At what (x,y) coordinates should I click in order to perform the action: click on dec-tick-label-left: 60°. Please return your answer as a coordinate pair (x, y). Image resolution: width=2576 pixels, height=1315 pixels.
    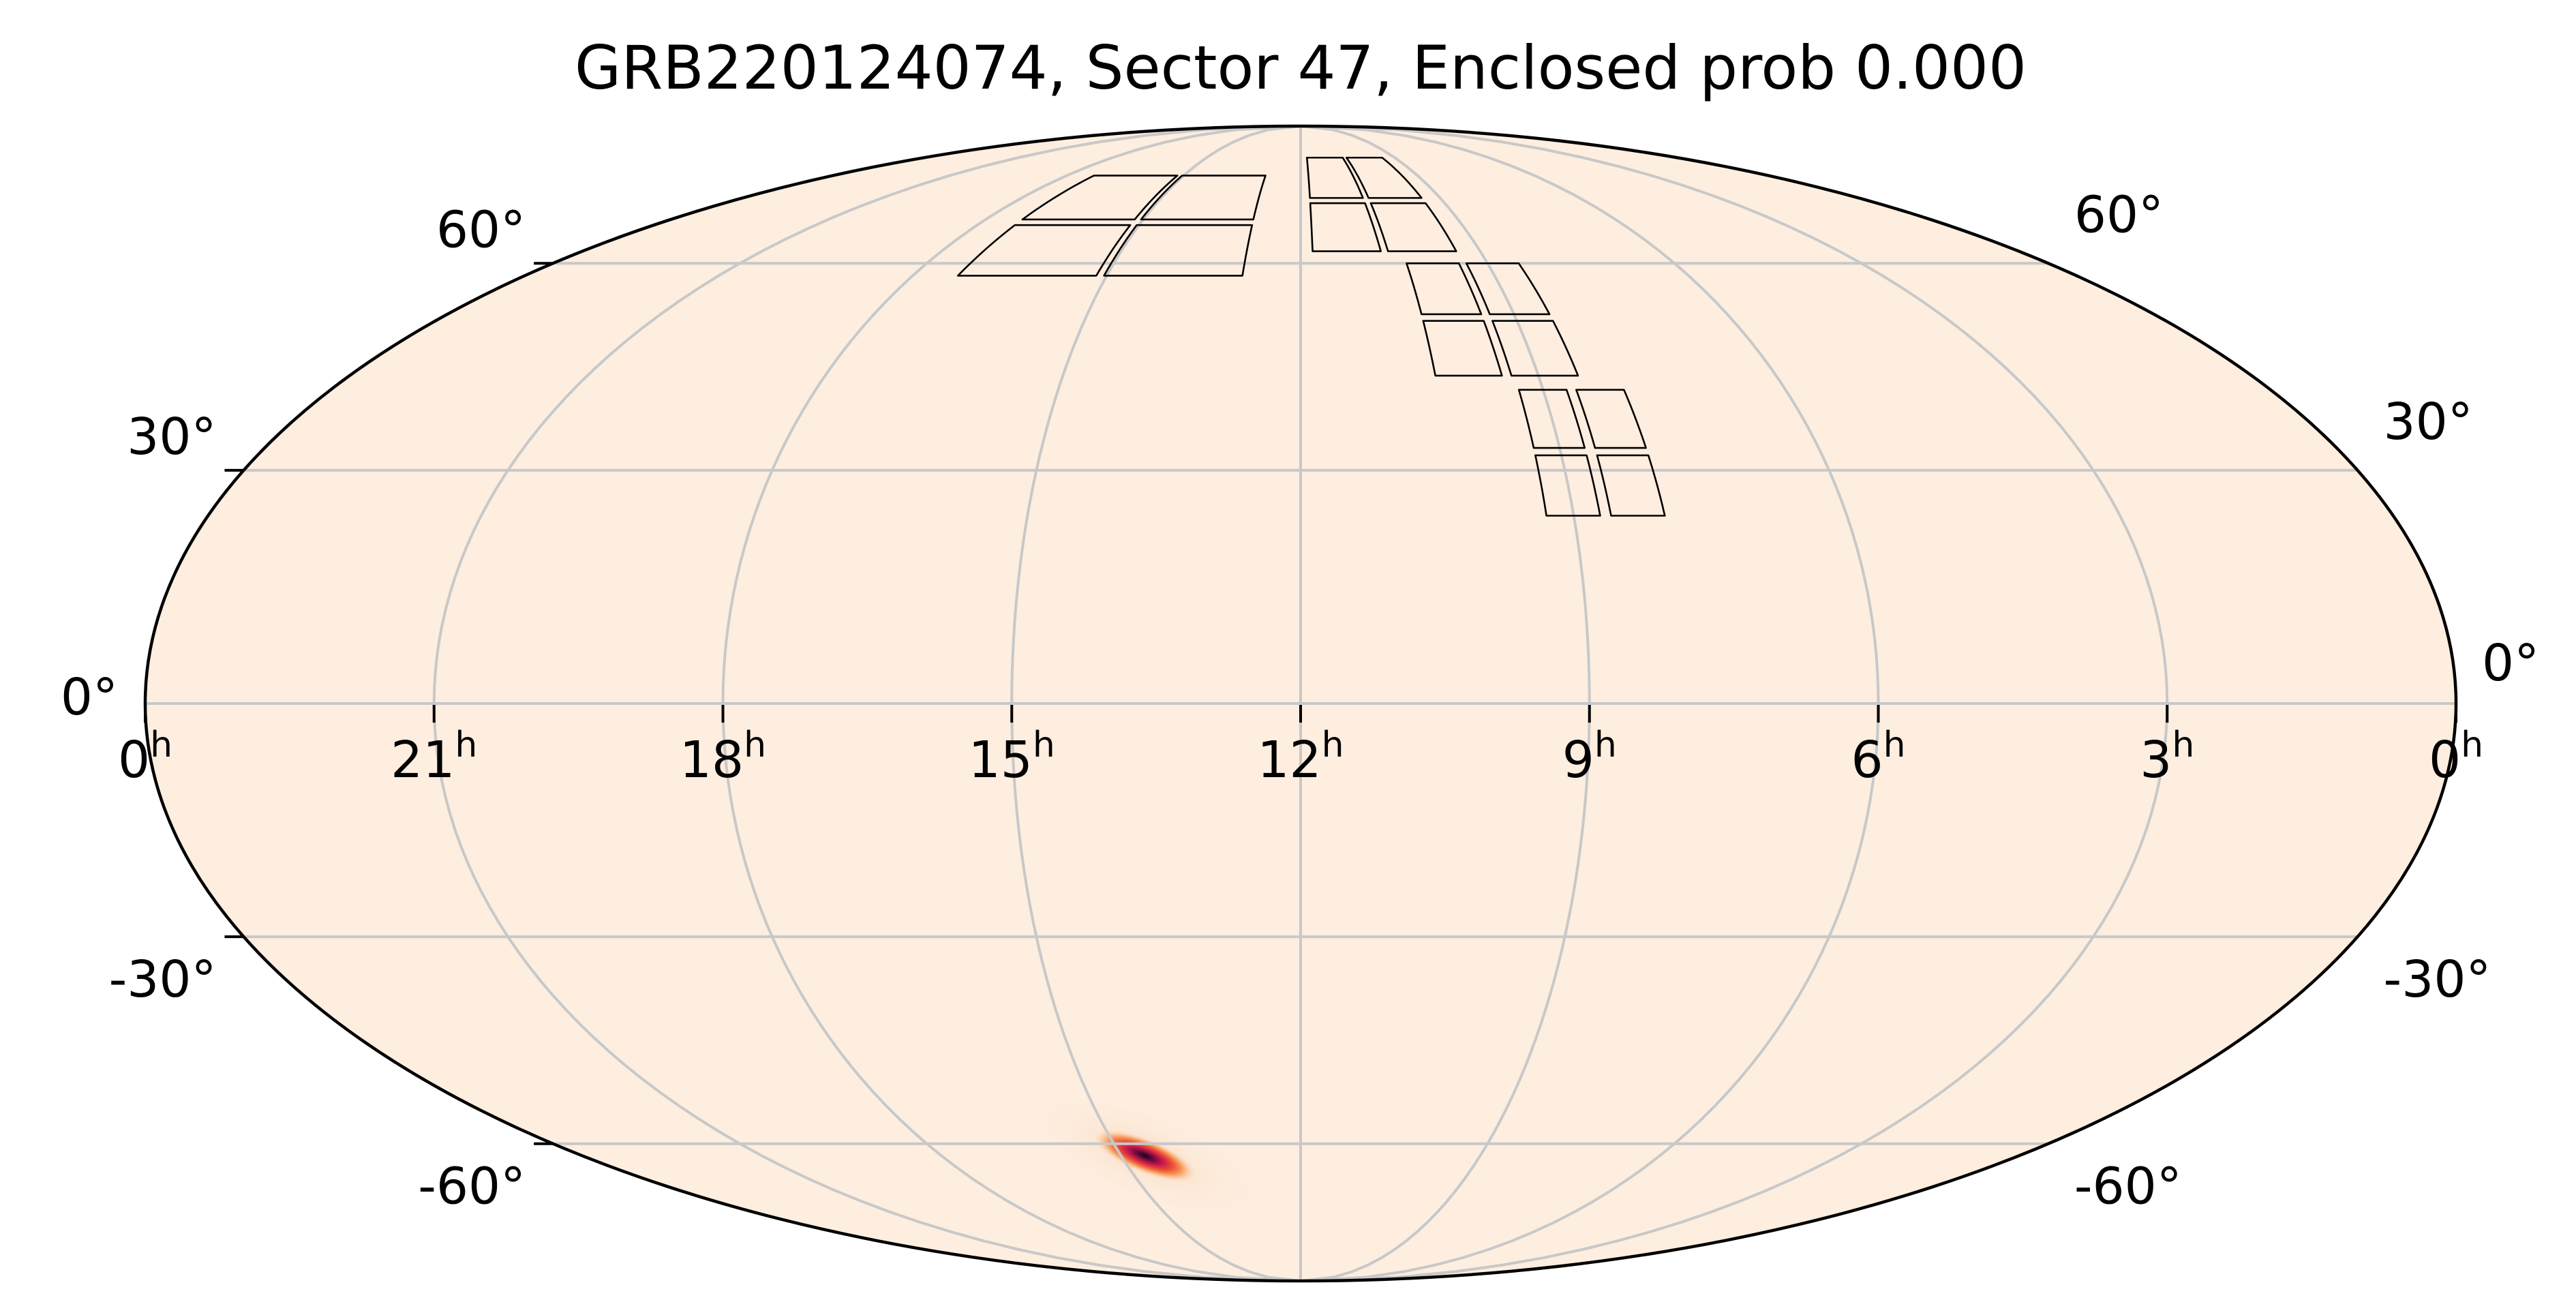
    Looking at the image, I should click on (481, 229).